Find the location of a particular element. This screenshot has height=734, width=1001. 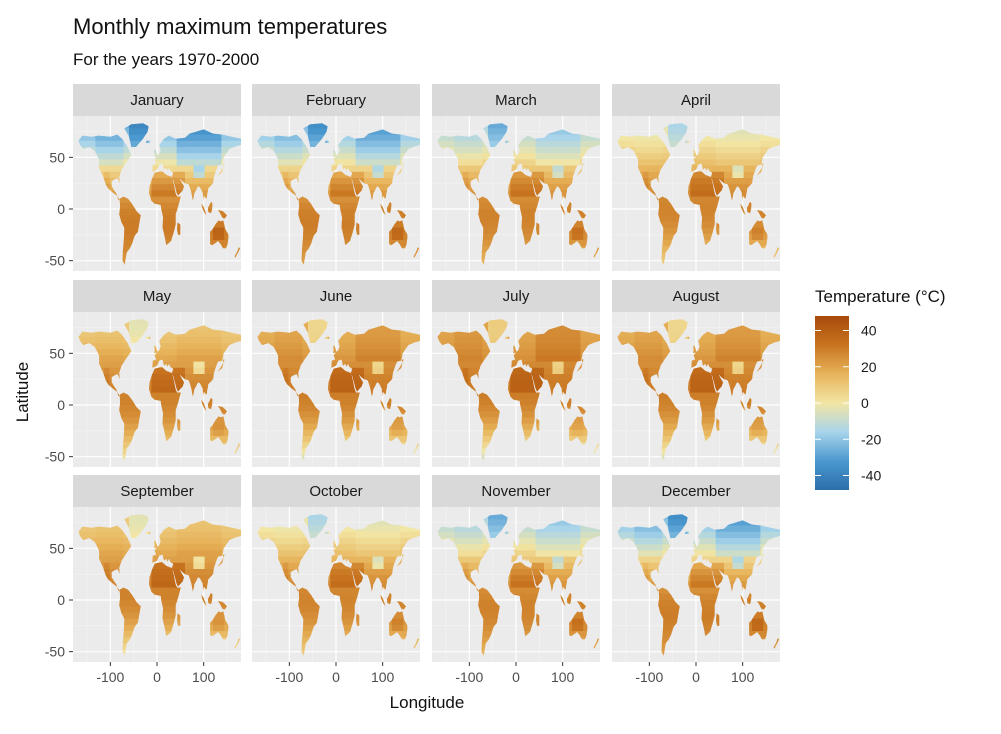

facet-september: September is located at coordinates (157, 569).